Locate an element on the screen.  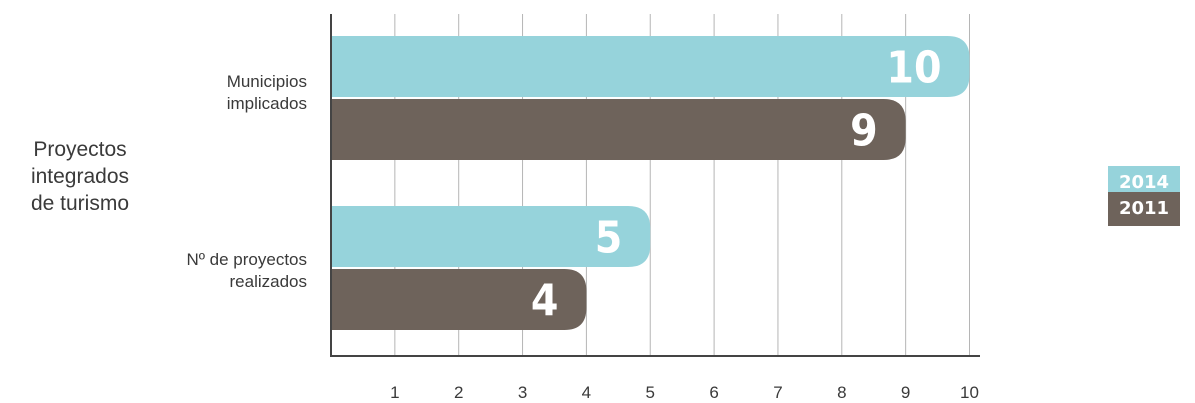
x-tick-label: 4 is located at coordinates (586, 392).